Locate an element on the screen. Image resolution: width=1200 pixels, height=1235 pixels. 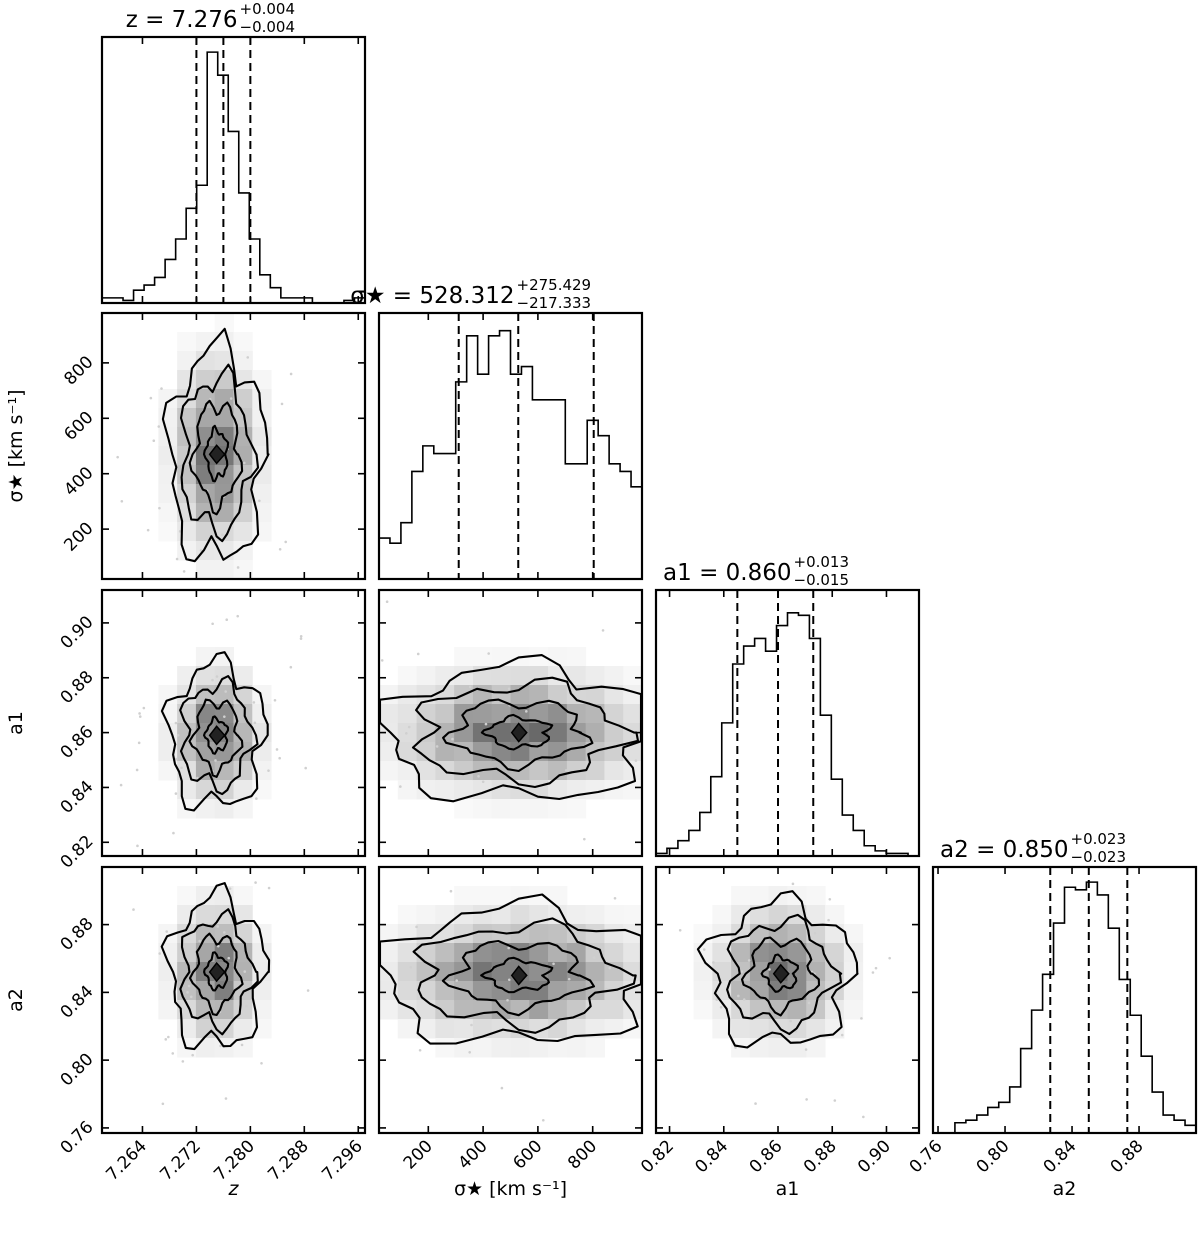
x-tick-label: 600 is located at coordinates (527, 1154).